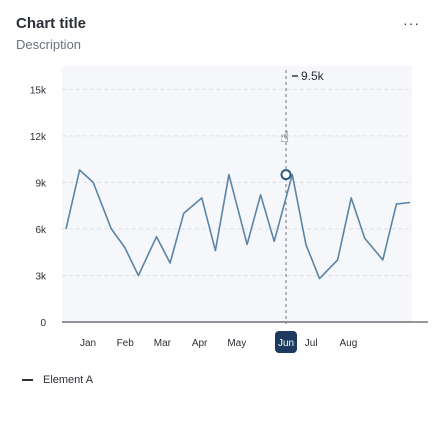 Image resolution: width=440 pixels, height=433 pixels. I want to click on y-tick-label: 15k, so click(38, 90).